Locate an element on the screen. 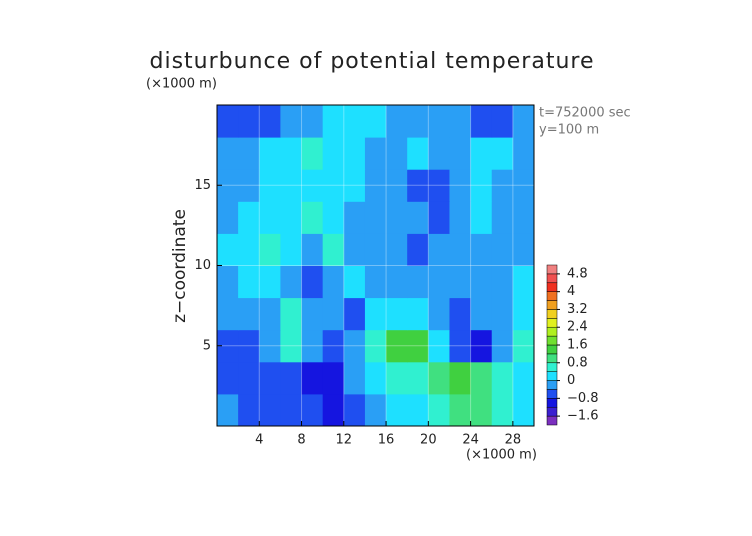  x-unit: (×1000 m) is located at coordinates (501, 455).